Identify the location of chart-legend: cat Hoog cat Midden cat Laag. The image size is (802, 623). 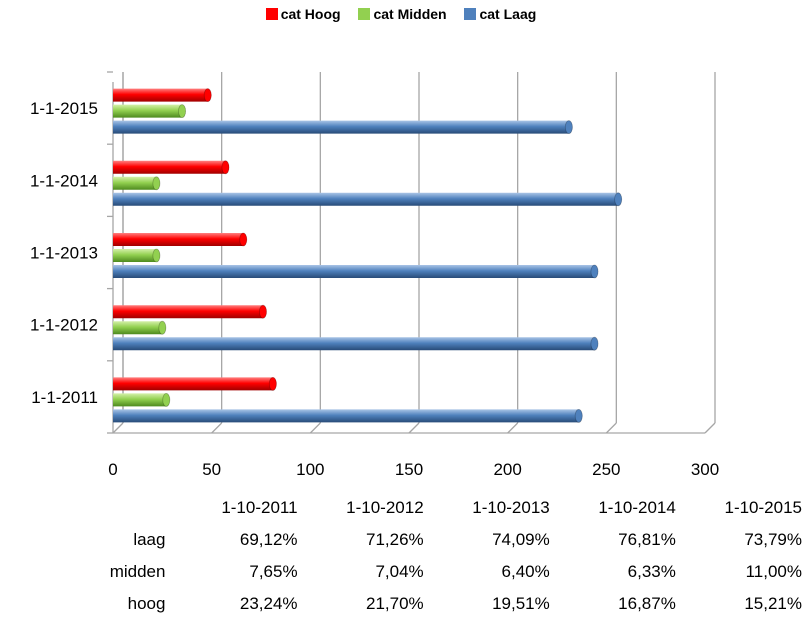
(401, 14).